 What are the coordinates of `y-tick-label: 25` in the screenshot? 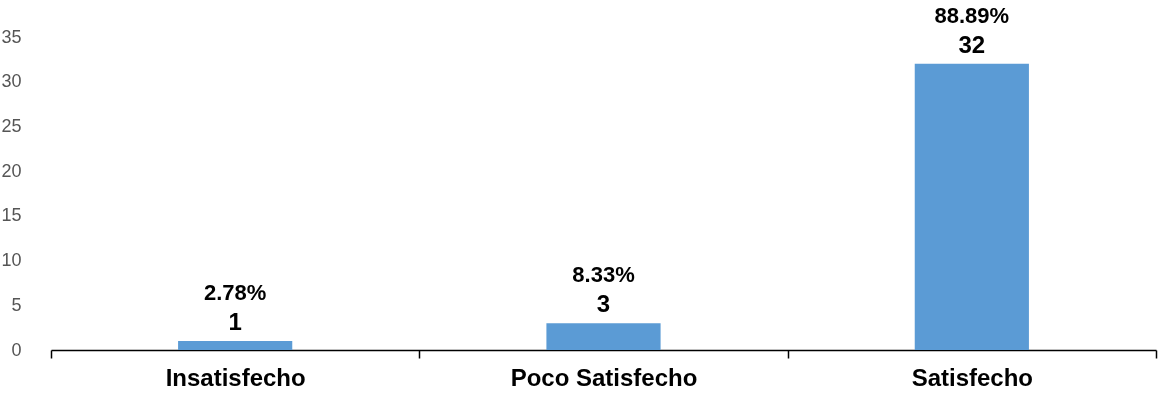 It's located at (11, 125).